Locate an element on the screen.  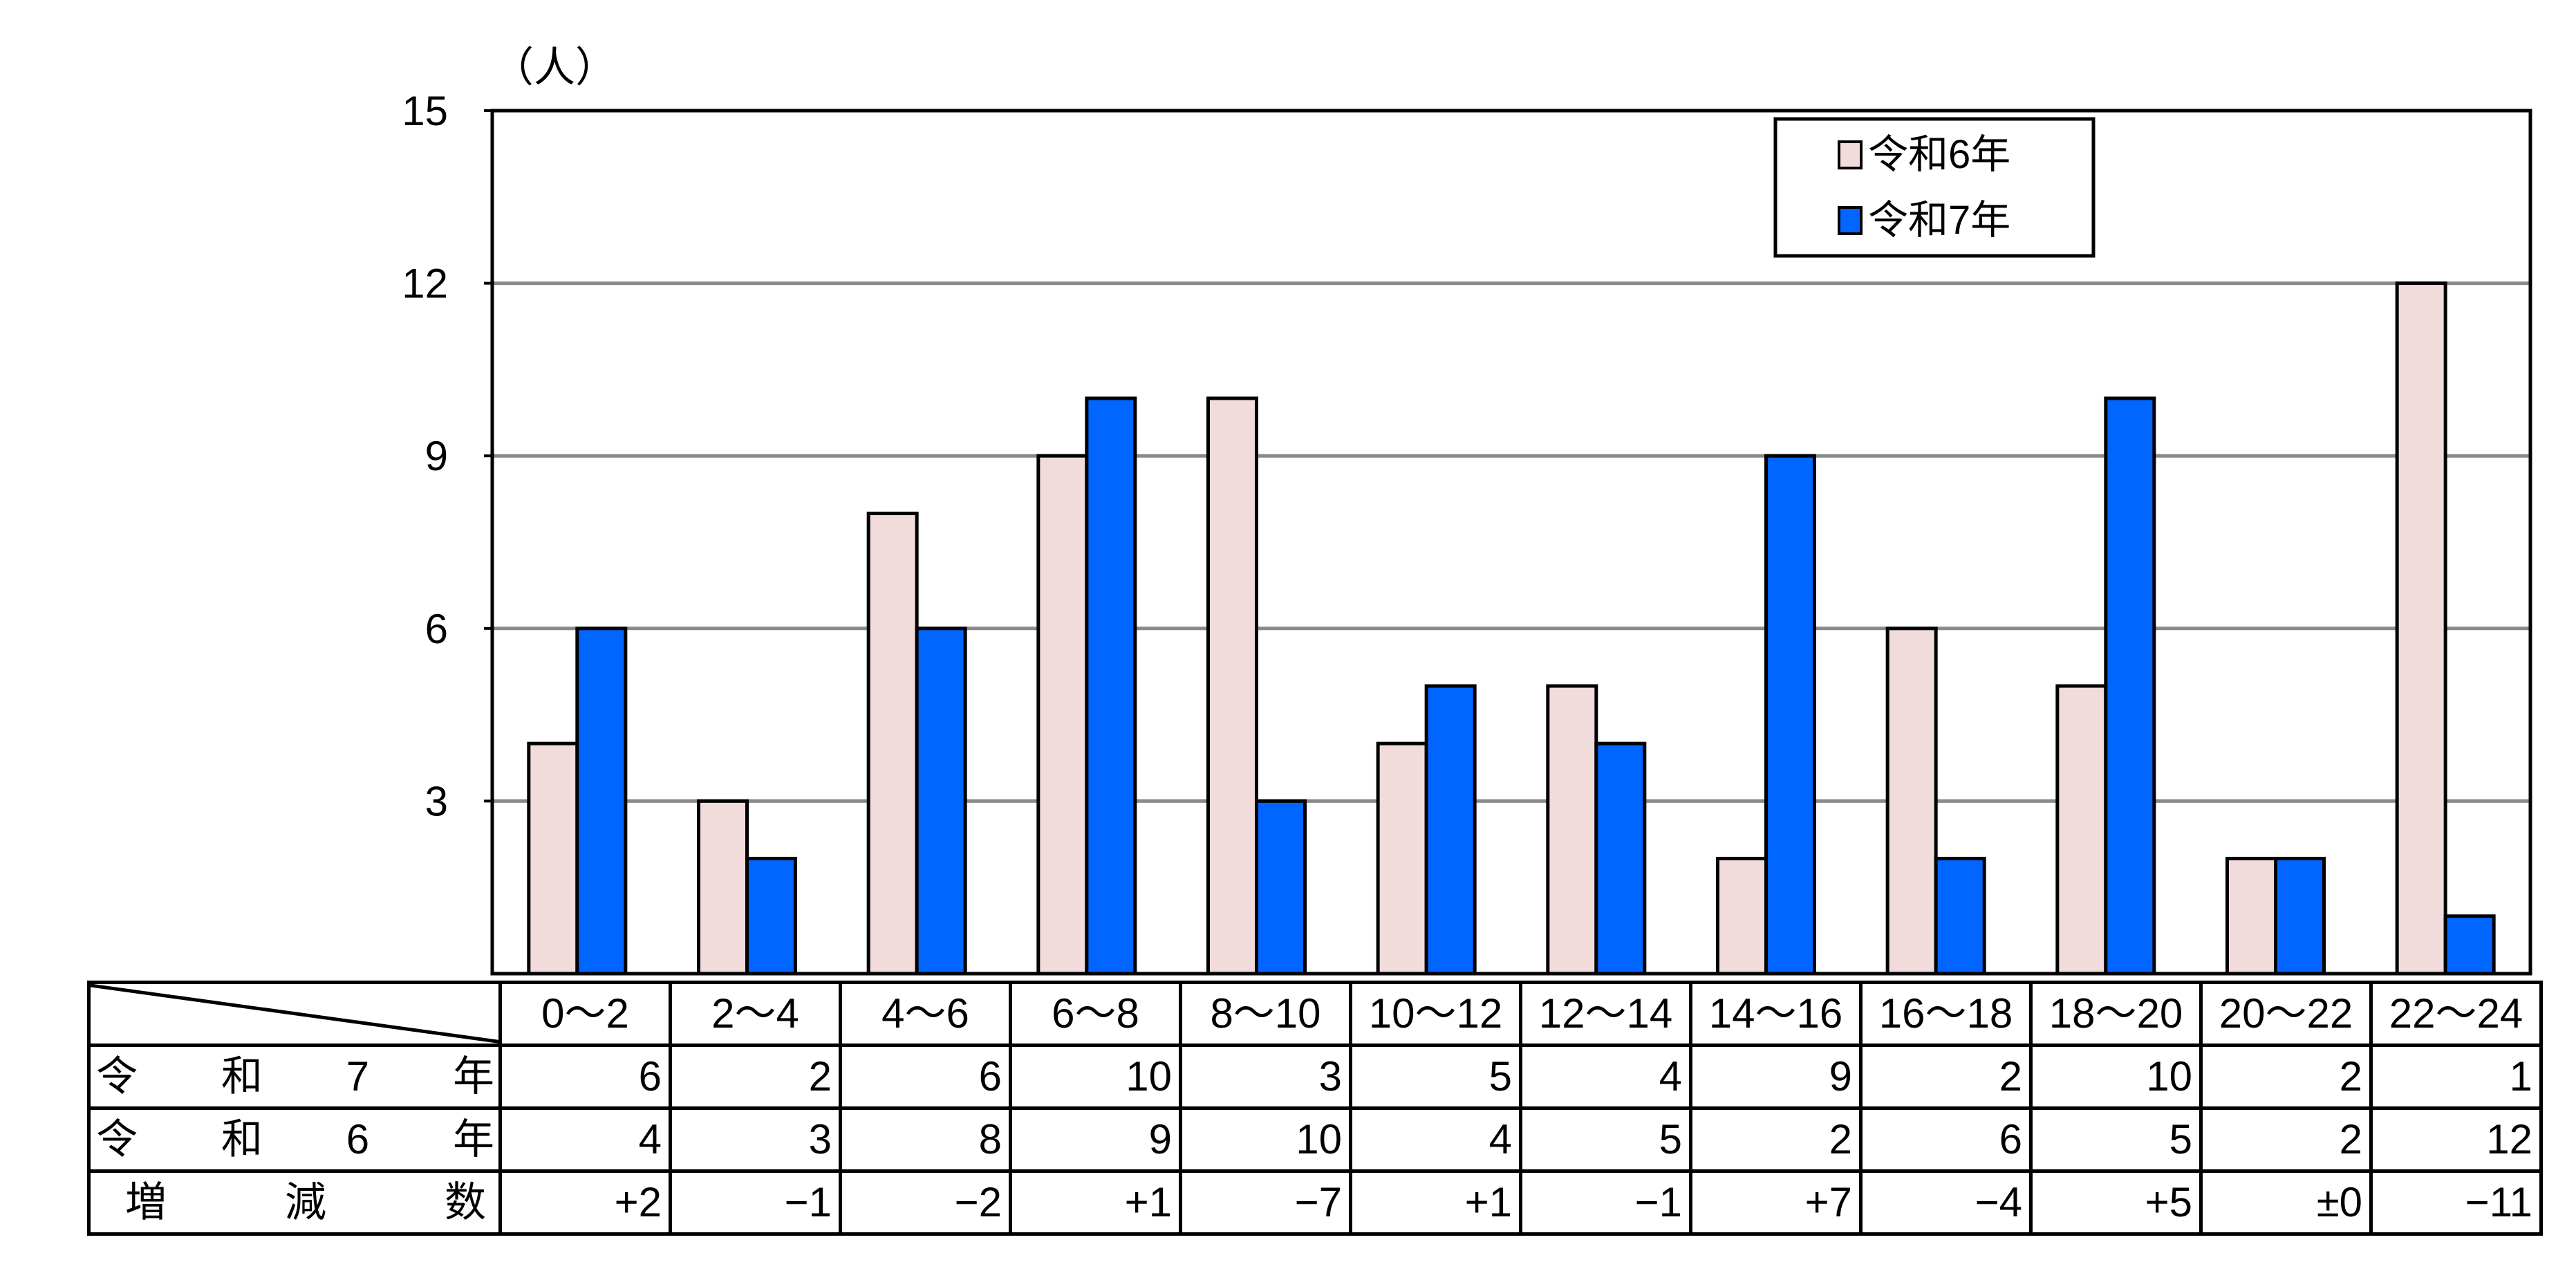
y-tick-label: 3 is located at coordinates (436, 801).